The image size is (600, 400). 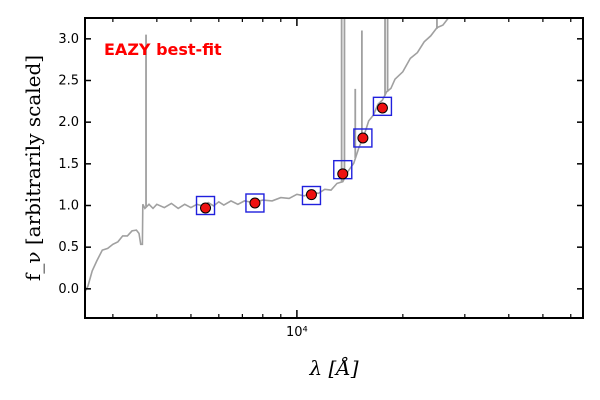 What do you see at coordinates (68, 206) in the screenshot?
I see `y-tick-label: 1.0` at bounding box center [68, 206].